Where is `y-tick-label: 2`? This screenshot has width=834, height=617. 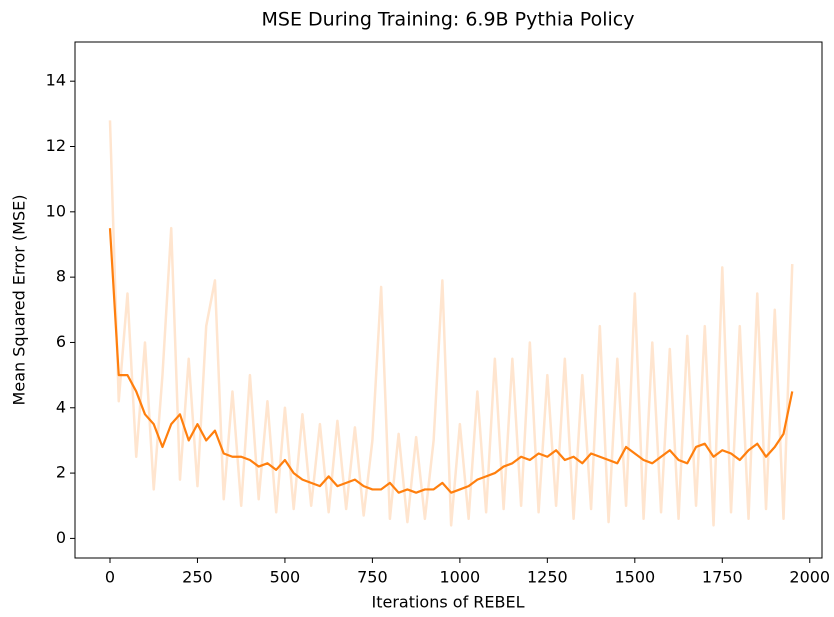
y-tick-label: 2 is located at coordinates (61, 472).